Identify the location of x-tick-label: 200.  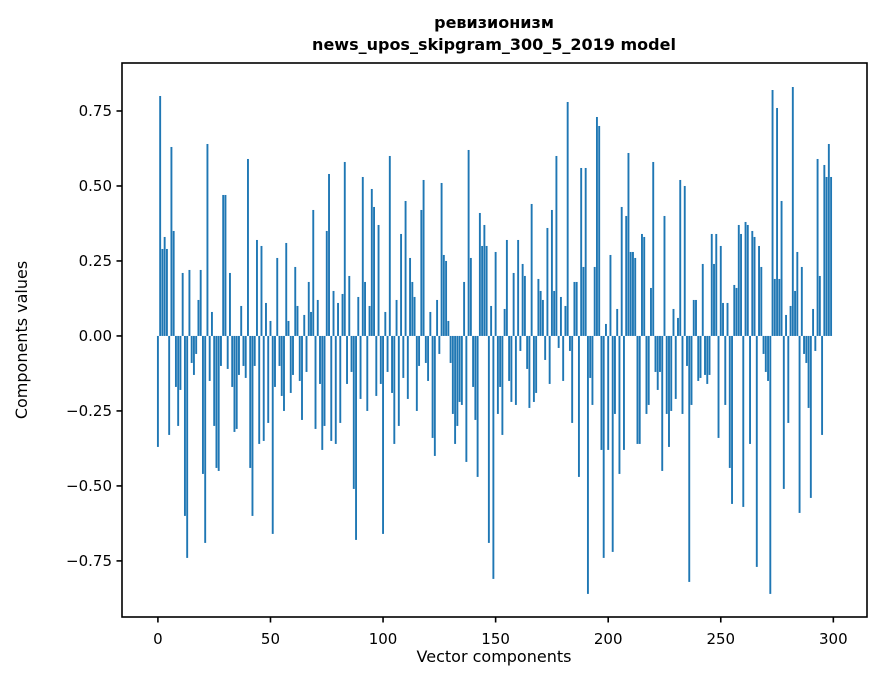
(608, 639).